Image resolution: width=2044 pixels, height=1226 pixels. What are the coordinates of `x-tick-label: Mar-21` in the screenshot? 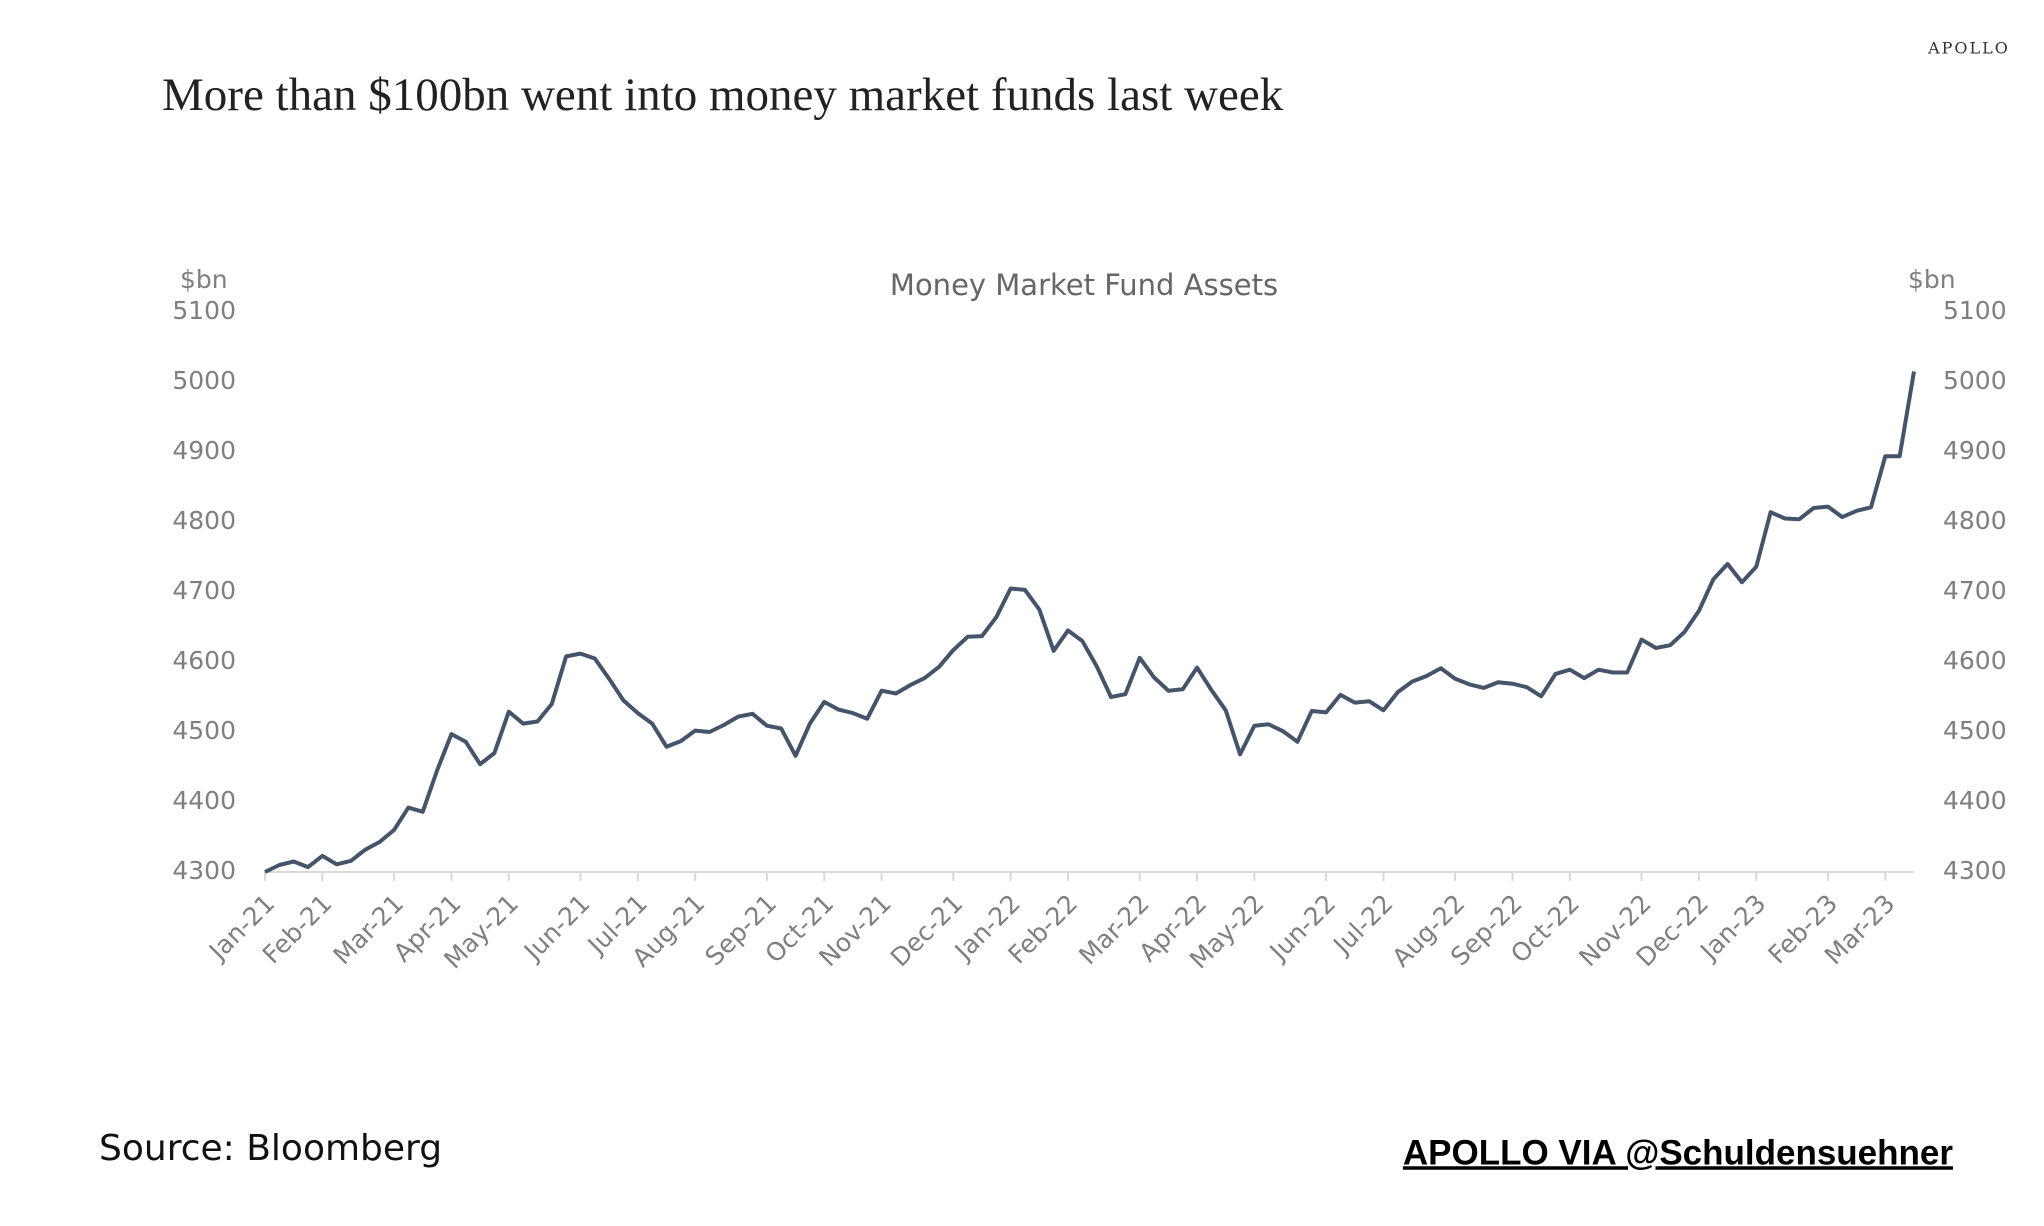 It's located at (369, 930).